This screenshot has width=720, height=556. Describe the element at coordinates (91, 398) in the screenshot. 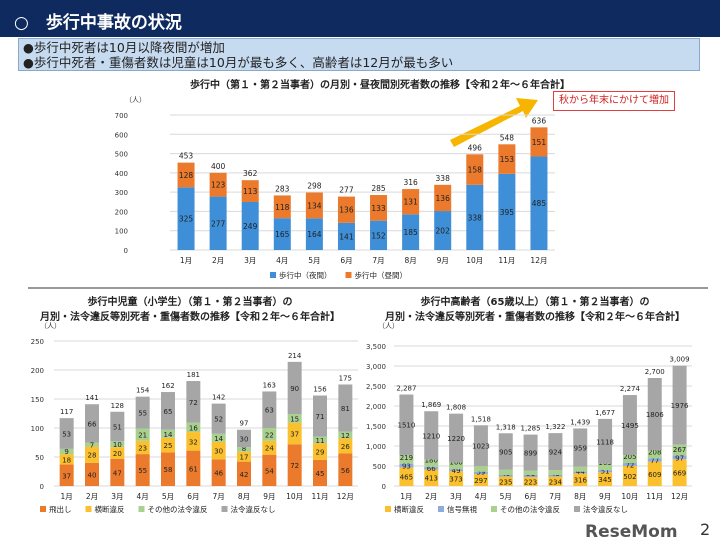

I see `total-label: 141` at that location.